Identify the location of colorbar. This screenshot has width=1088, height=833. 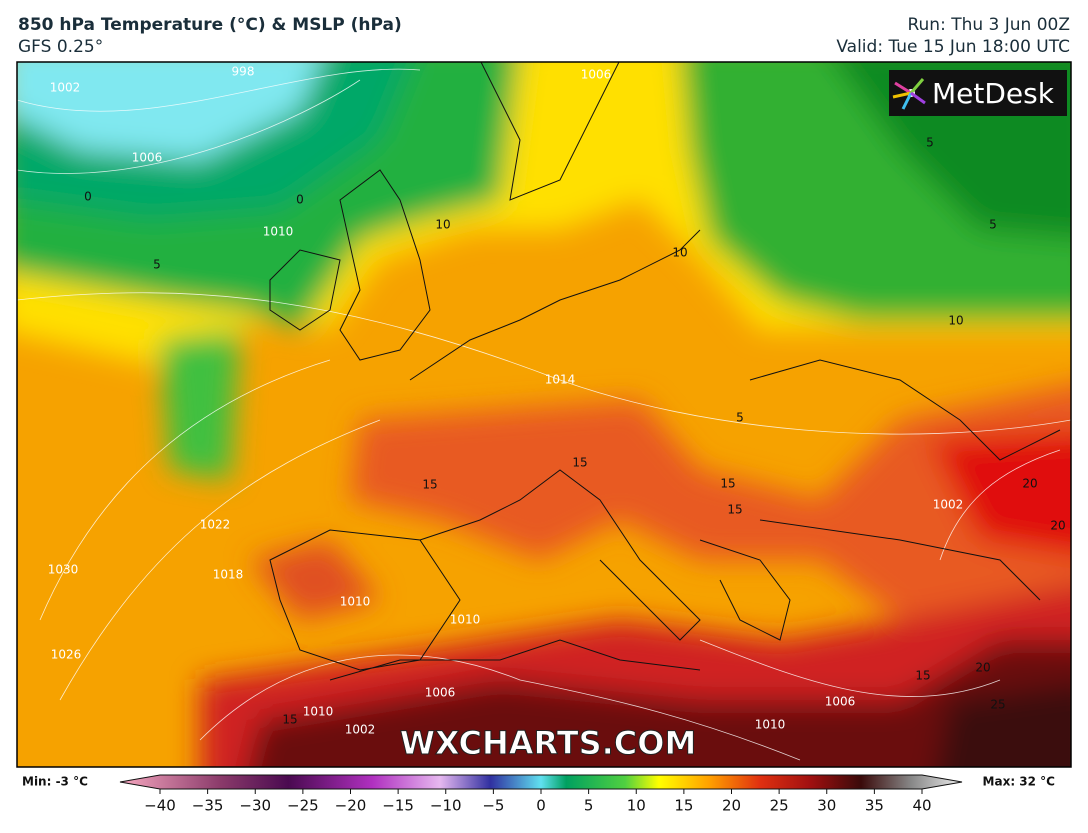
(541, 782).